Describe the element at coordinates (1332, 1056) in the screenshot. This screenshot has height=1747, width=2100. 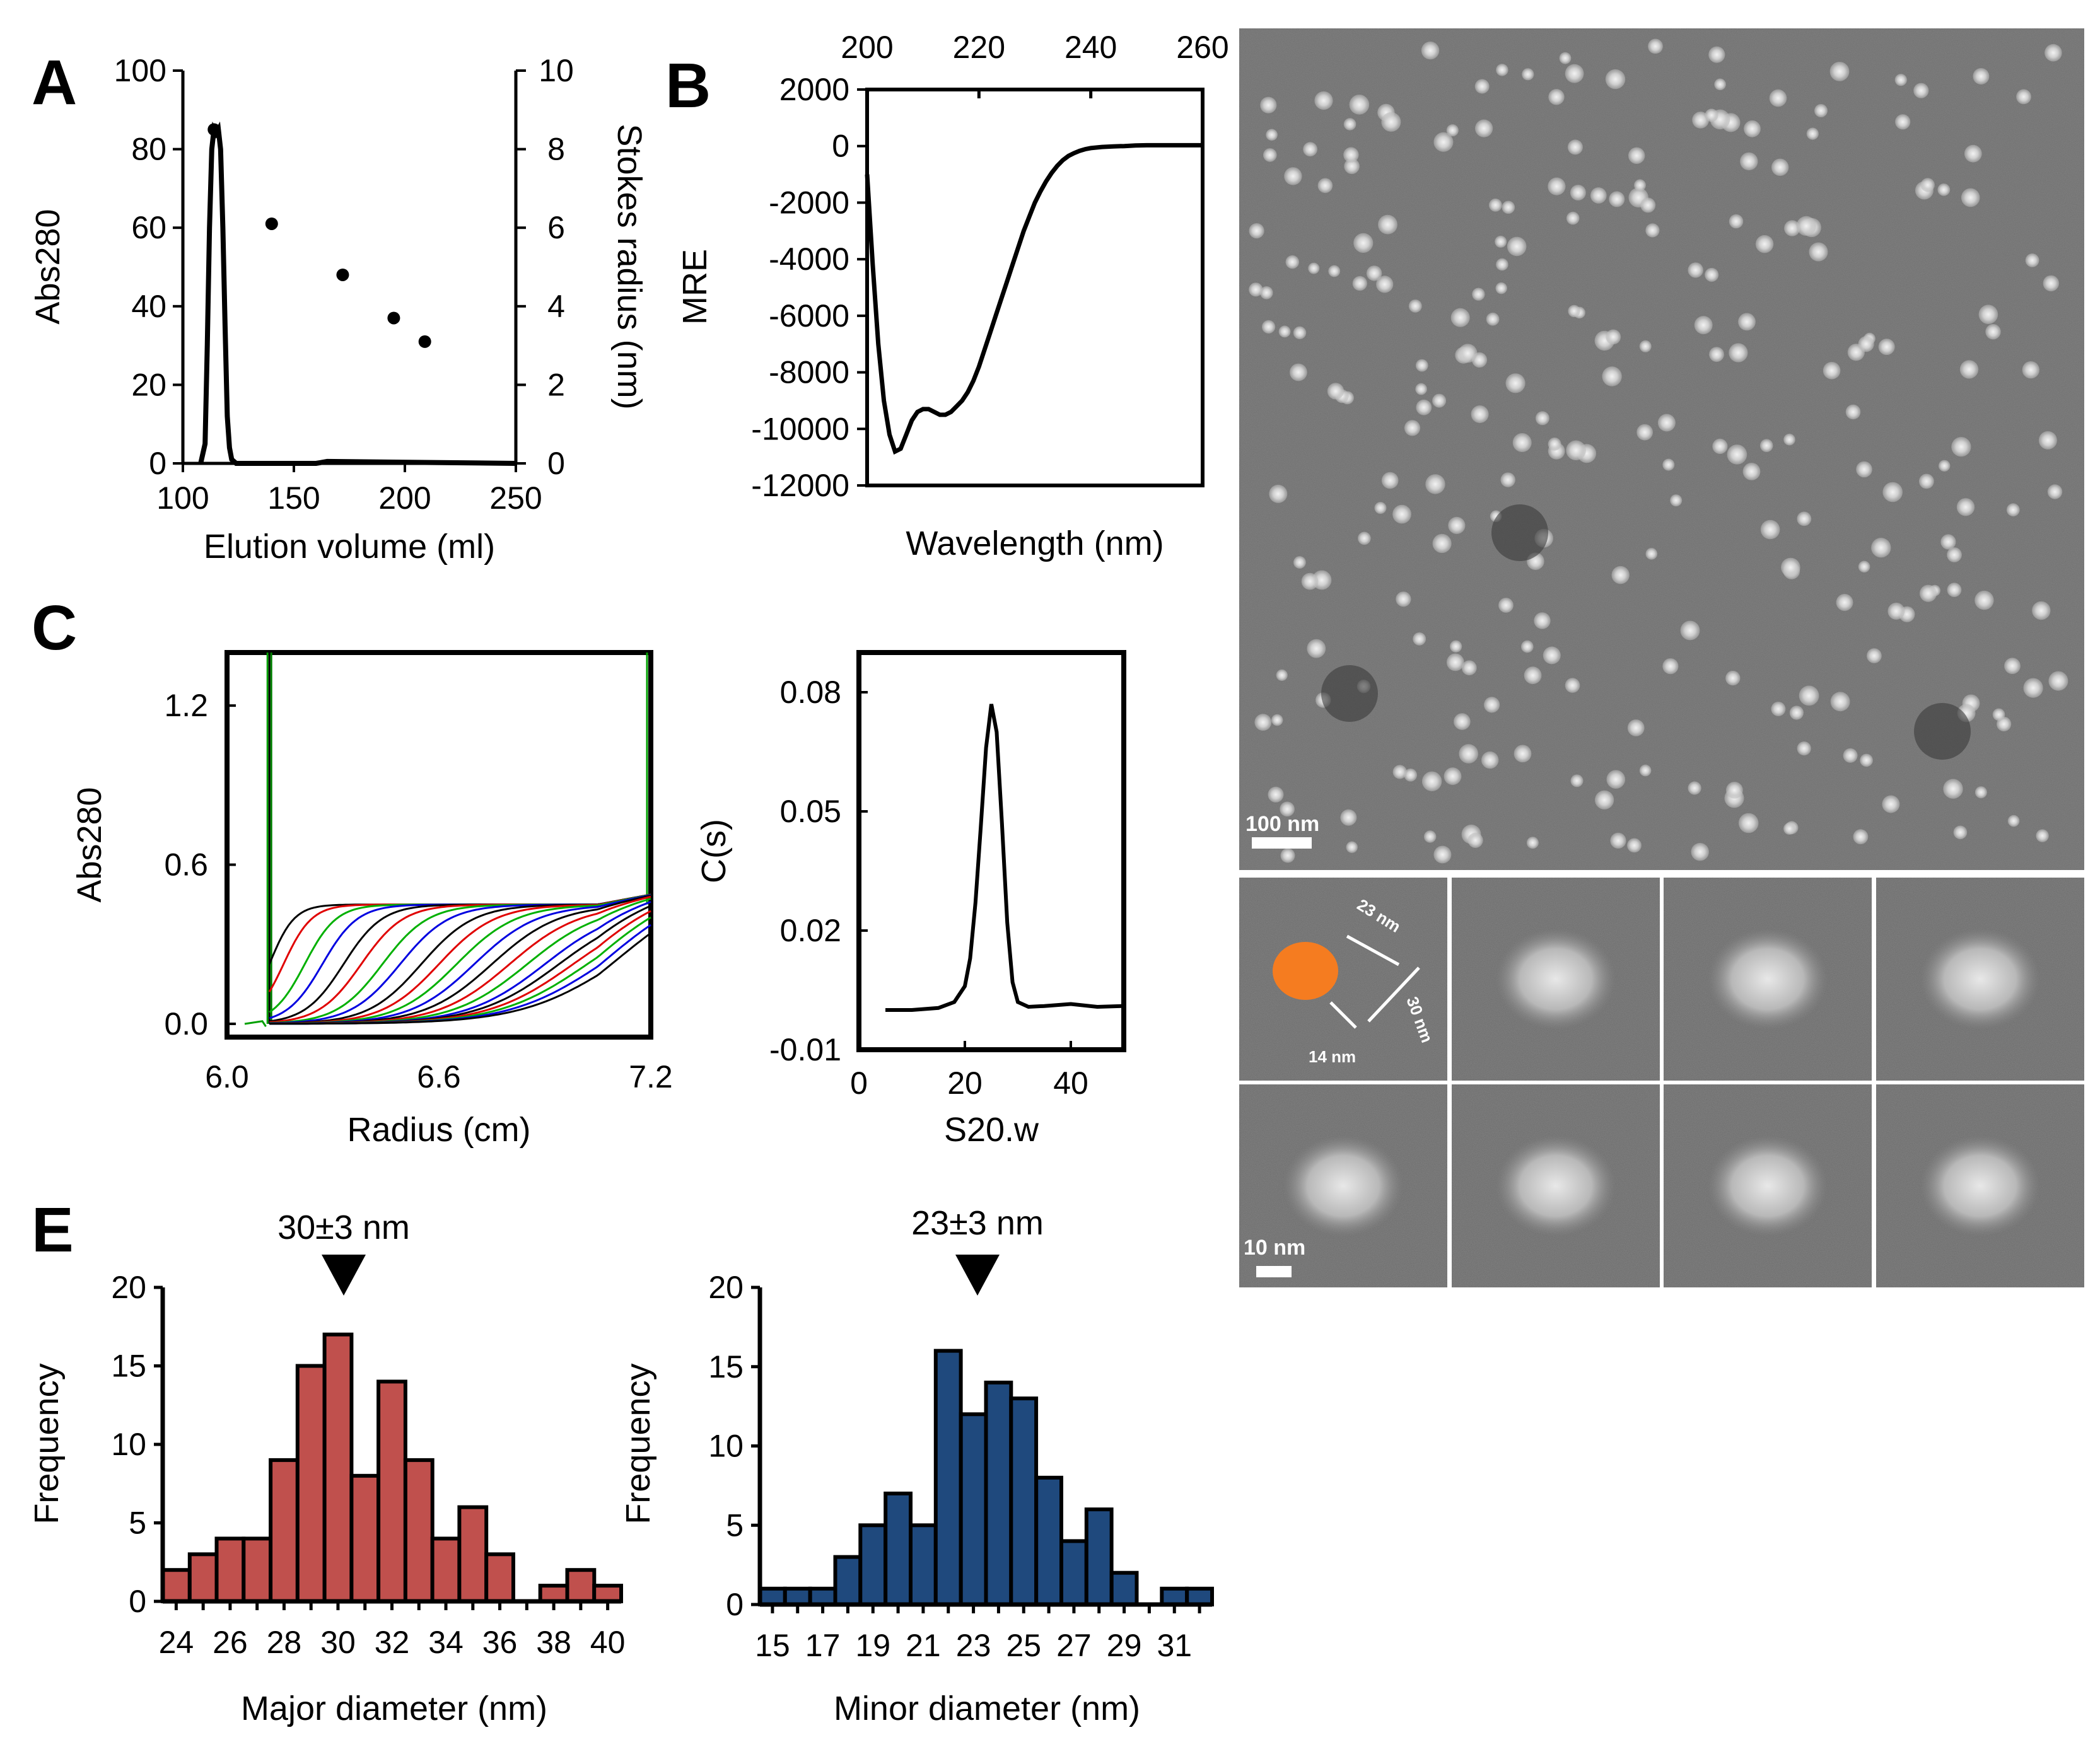
I see `d-dim-label-3: 14 nm` at that location.